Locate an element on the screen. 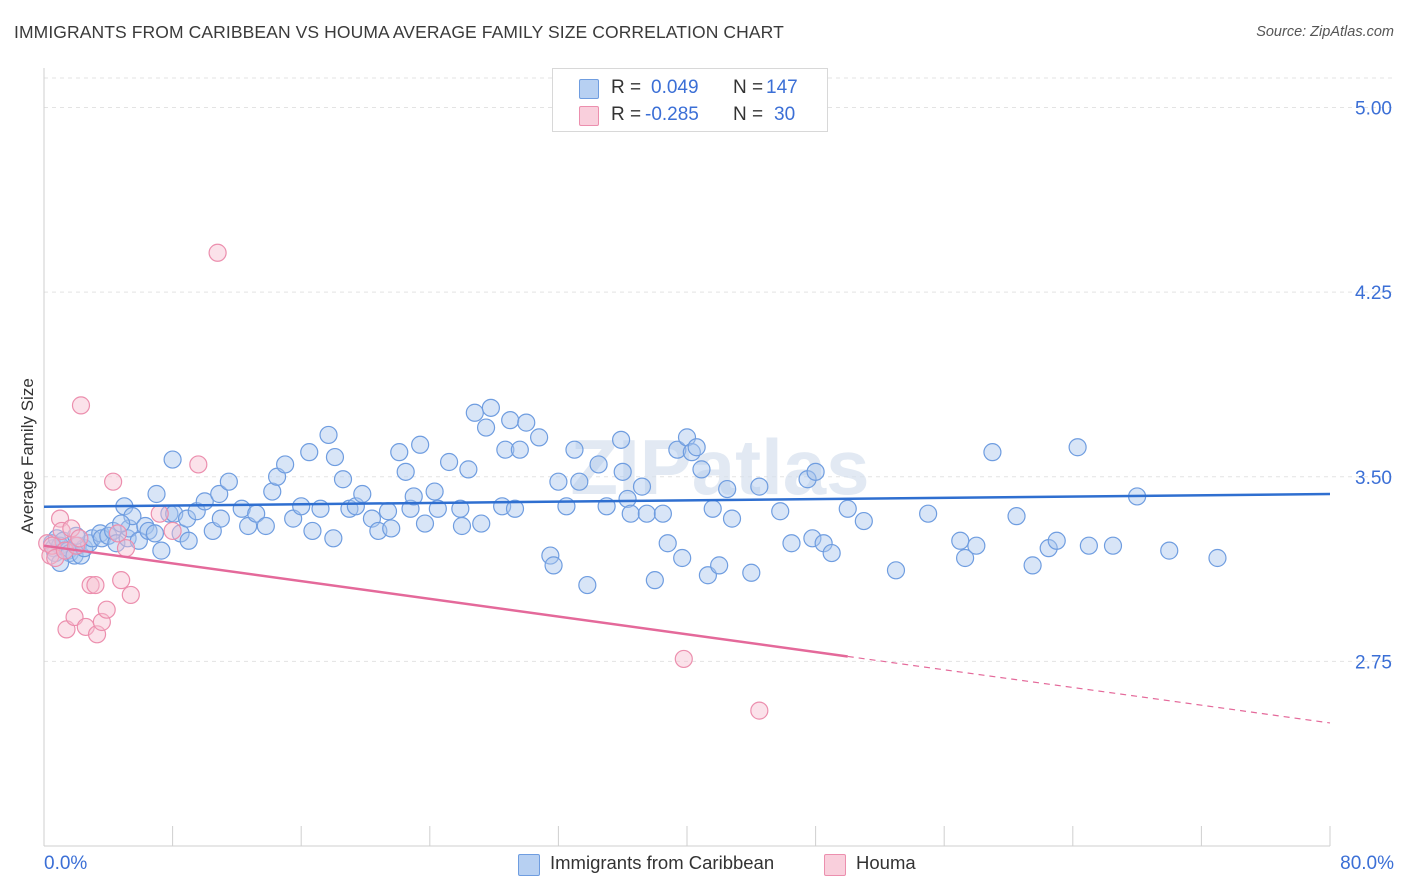 This screenshot has width=1406, height=892. y-tick-label: 4.25 is located at coordinates (1373, 293).